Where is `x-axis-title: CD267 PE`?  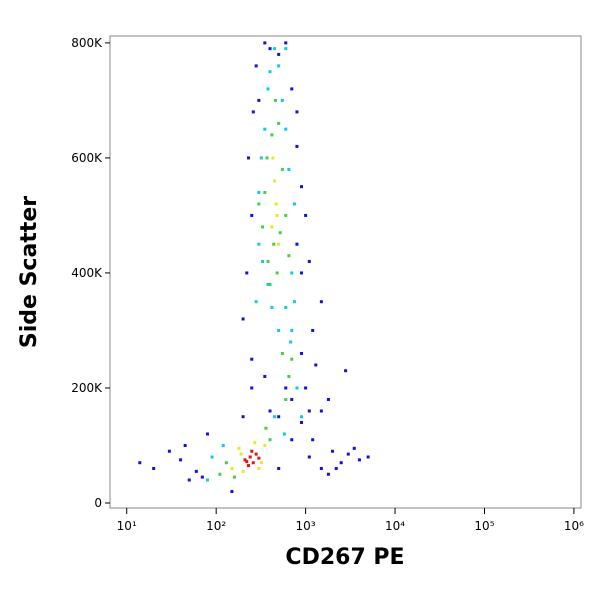
x-axis-title: CD267 PE is located at coordinates (344, 557).